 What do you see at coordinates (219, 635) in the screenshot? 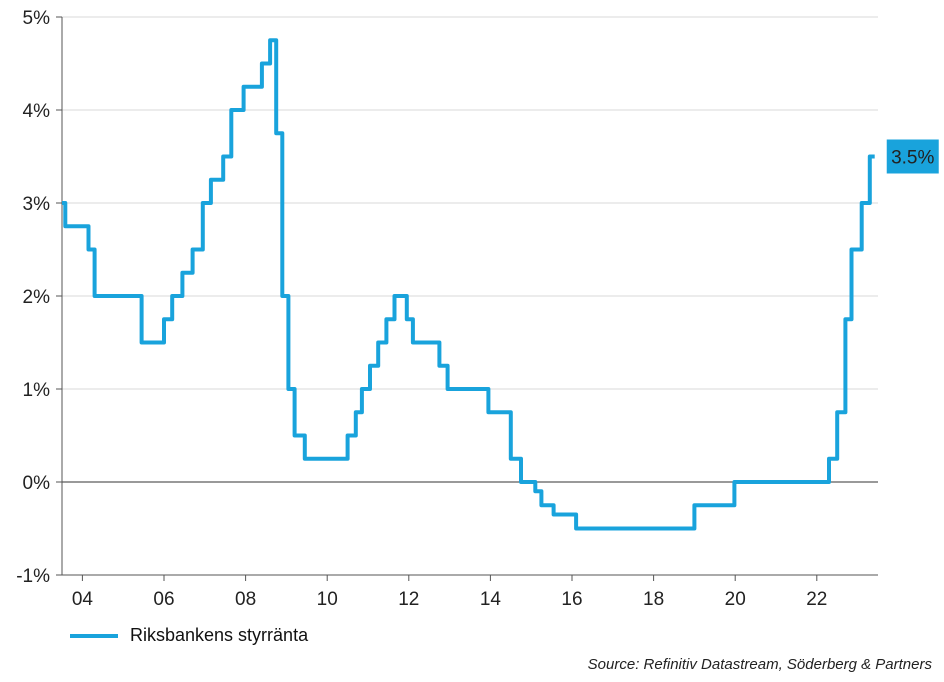
I see `legend-label: Riksbankens styrränta` at bounding box center [219, 635].